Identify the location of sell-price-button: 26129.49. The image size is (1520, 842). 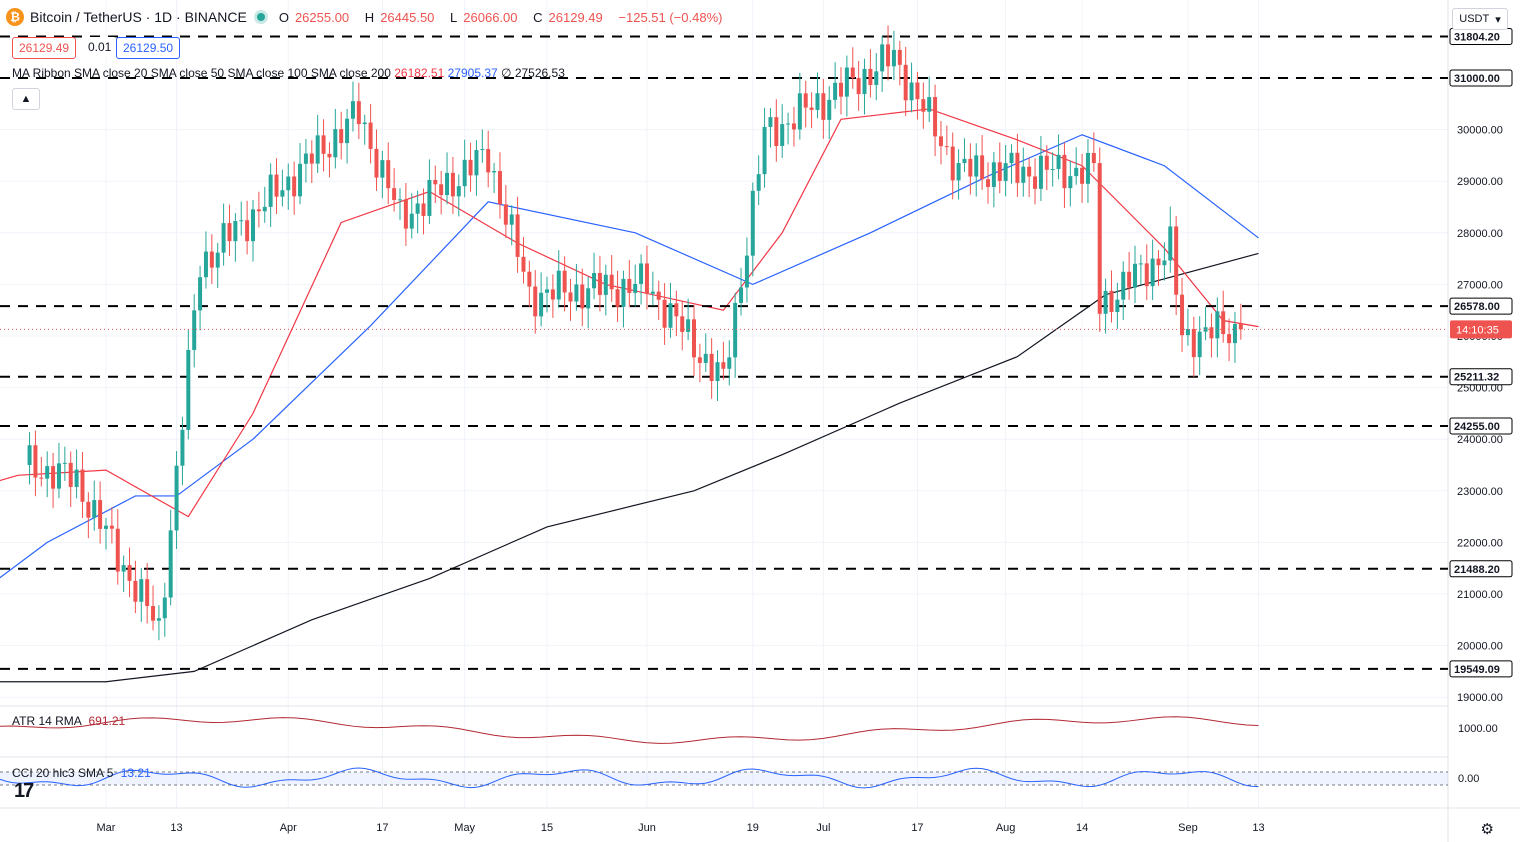
(44, 48).